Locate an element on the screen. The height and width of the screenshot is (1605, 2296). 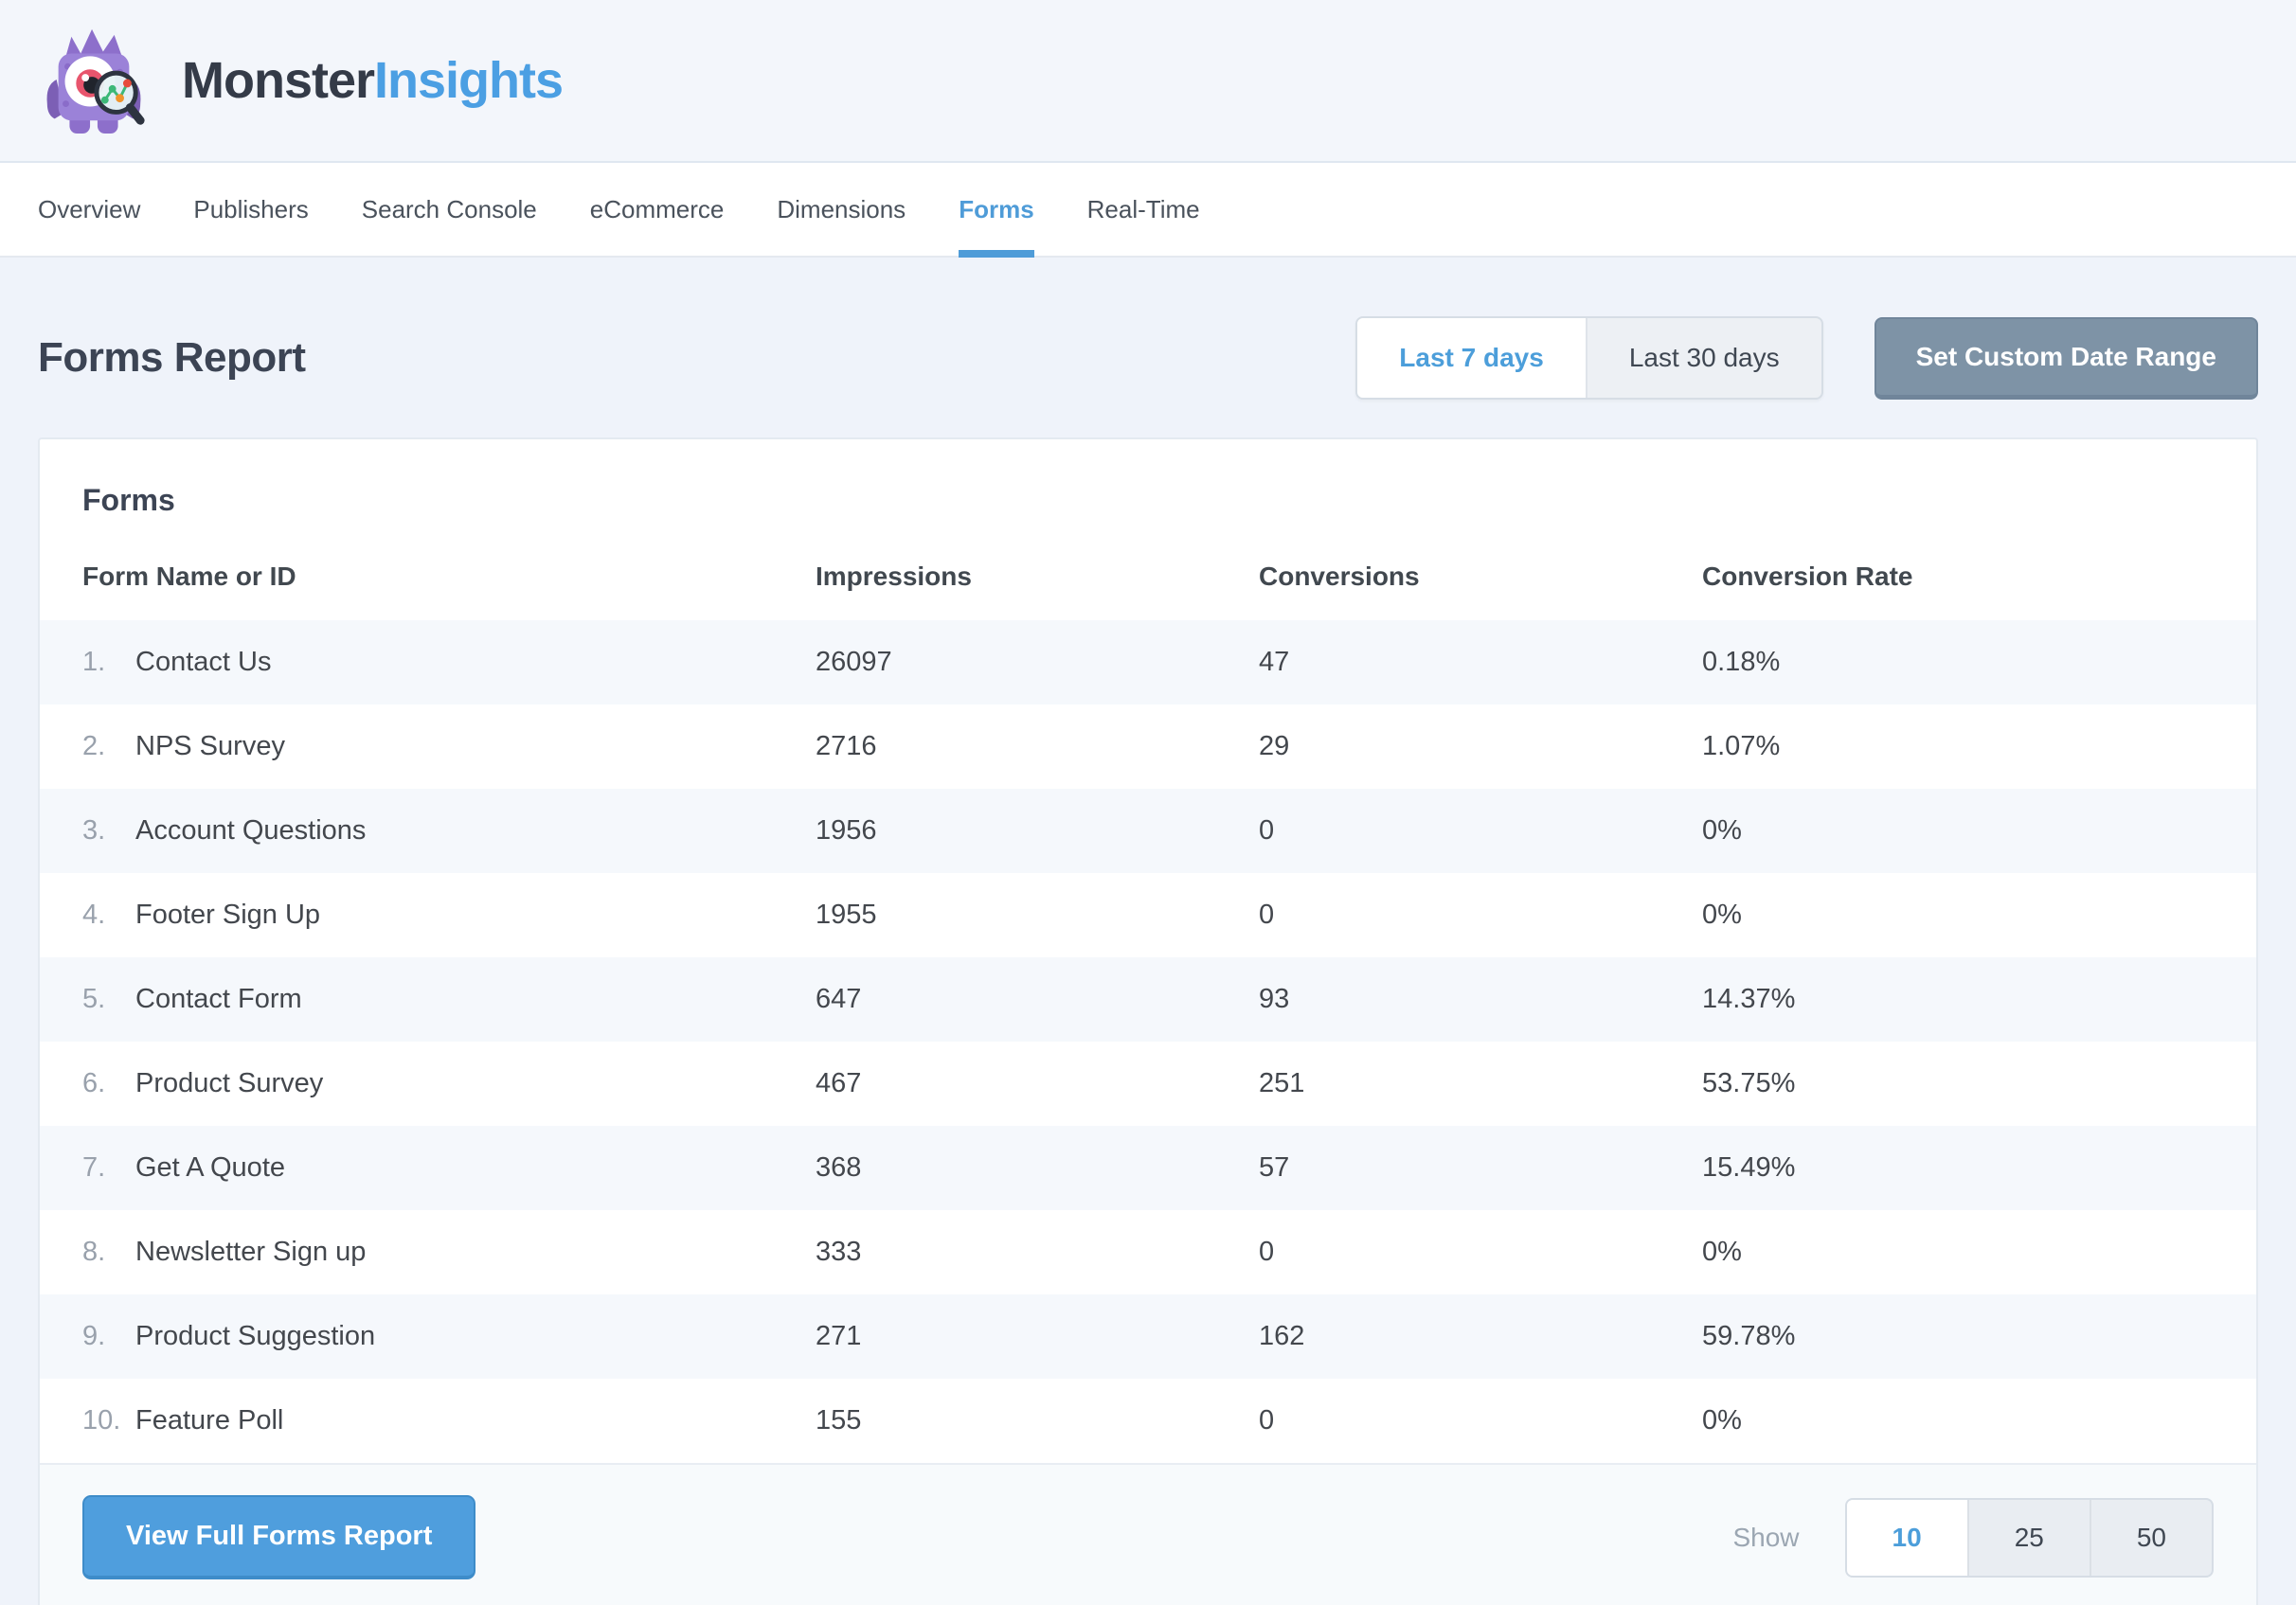
form-name-cell: 10. Feature Poll is located at coordinates (183, 1420).